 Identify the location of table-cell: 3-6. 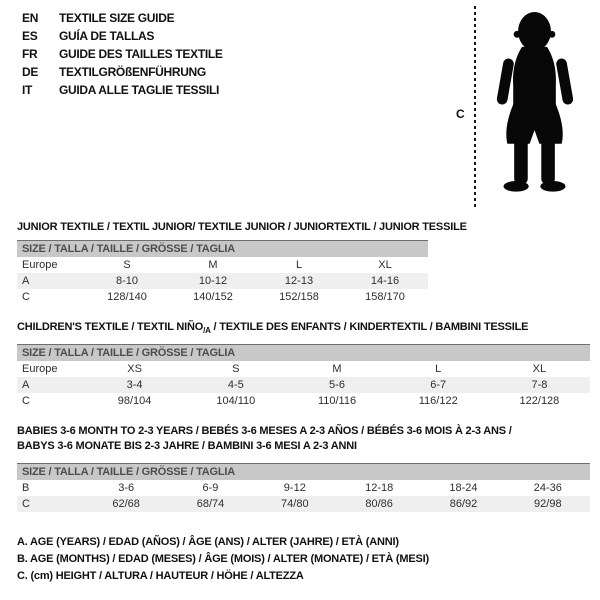
(126, 488).